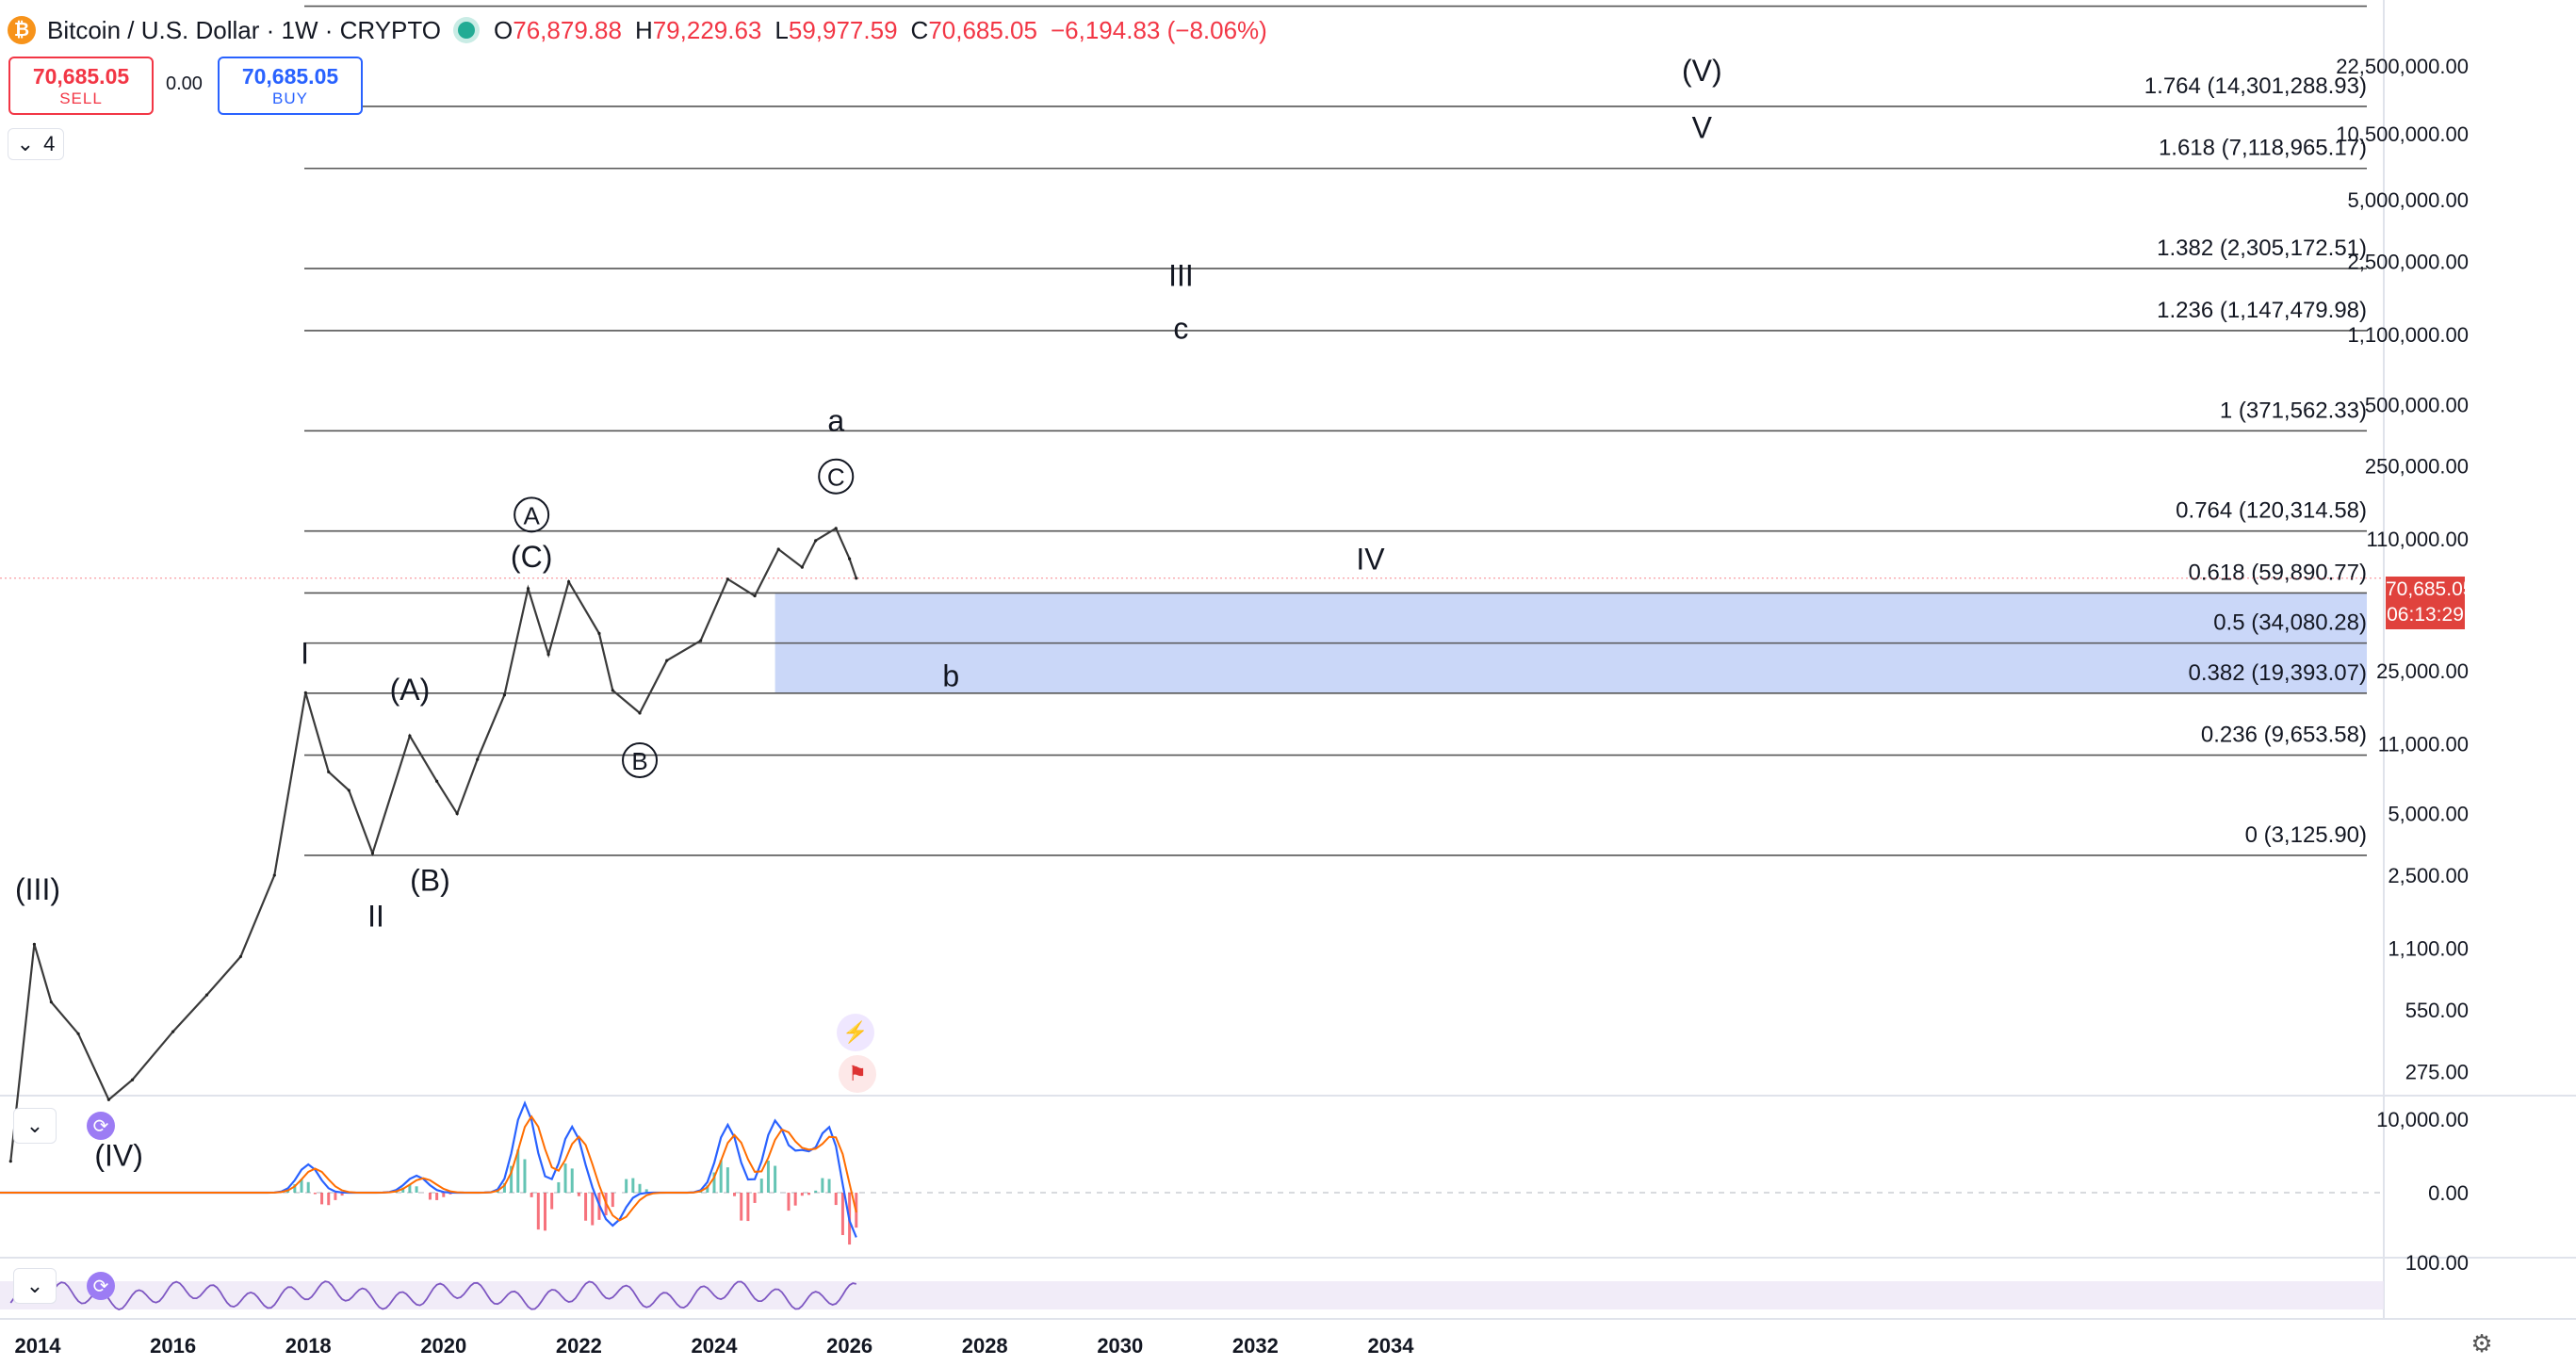 The width and height of the screenshot is (2576, 1366). Describe the element at coordinates (2425, 615) in the screenshot. I see `bar-countdown: 06:13:29` at that location.